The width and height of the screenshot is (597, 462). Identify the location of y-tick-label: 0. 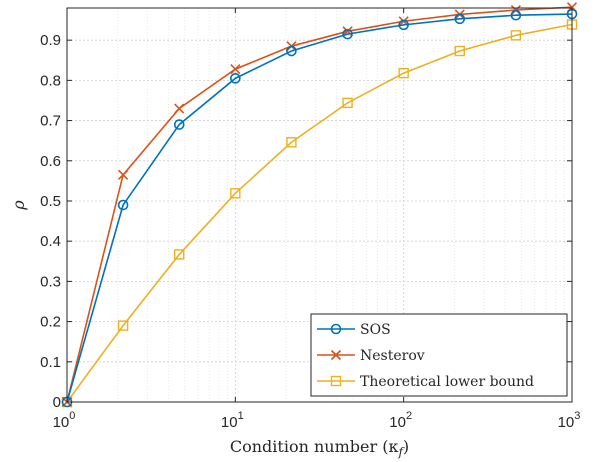
(57, 402).